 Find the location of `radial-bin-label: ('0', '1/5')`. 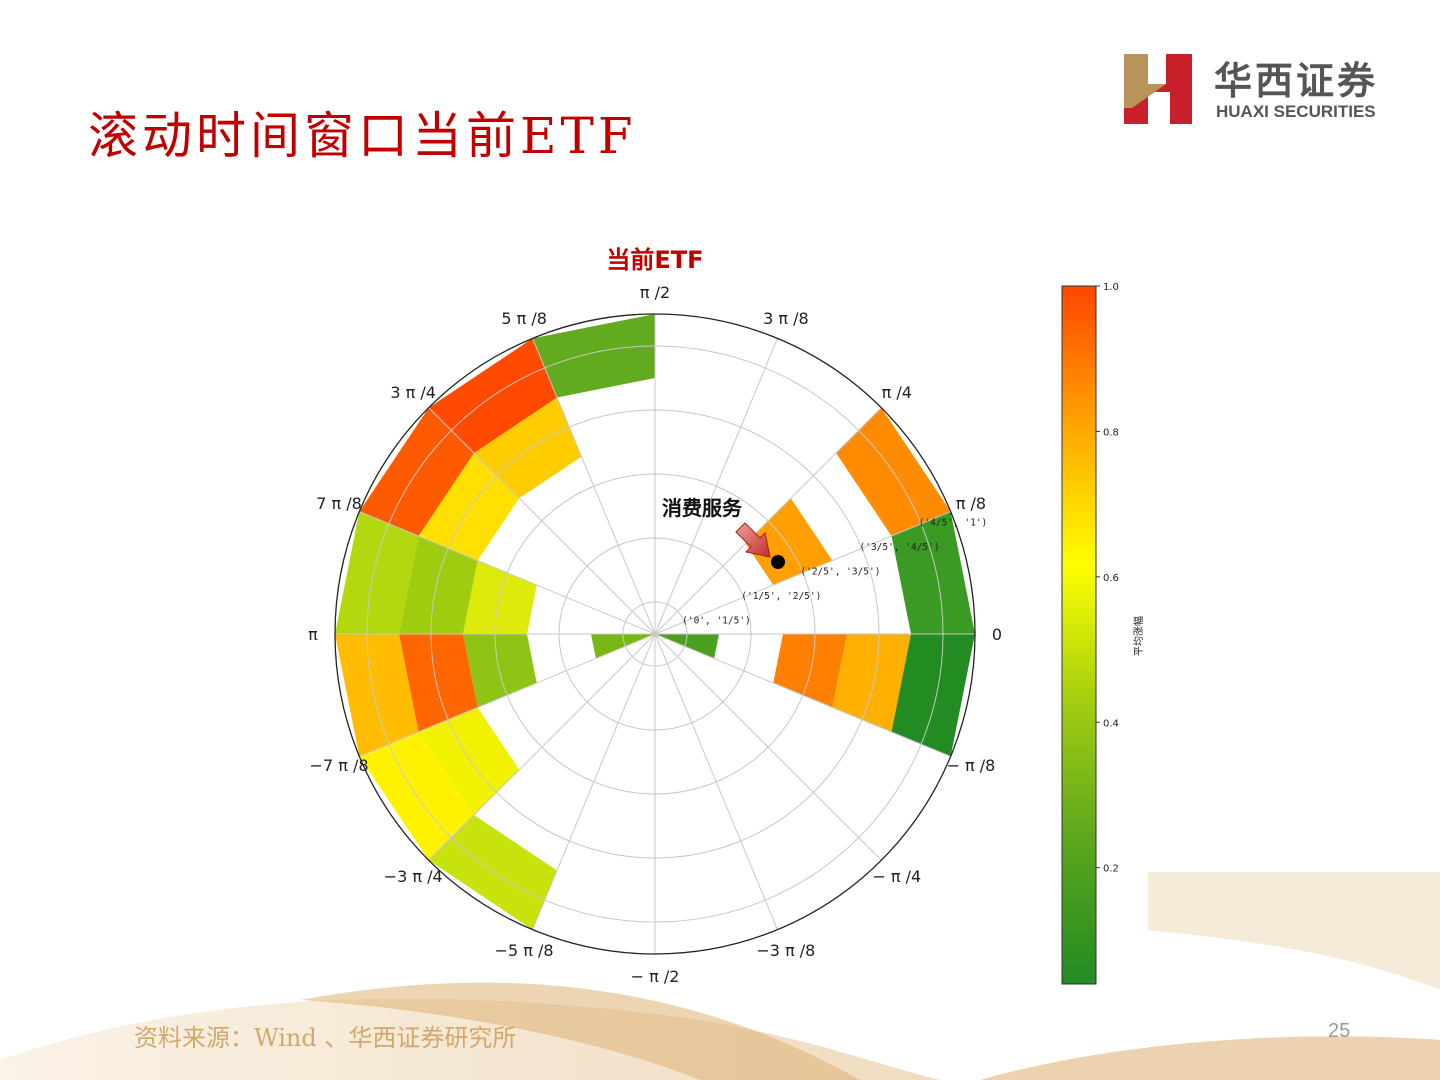

radial-bin-label: ('0', '1/5') is located at coordinates (716, 621).